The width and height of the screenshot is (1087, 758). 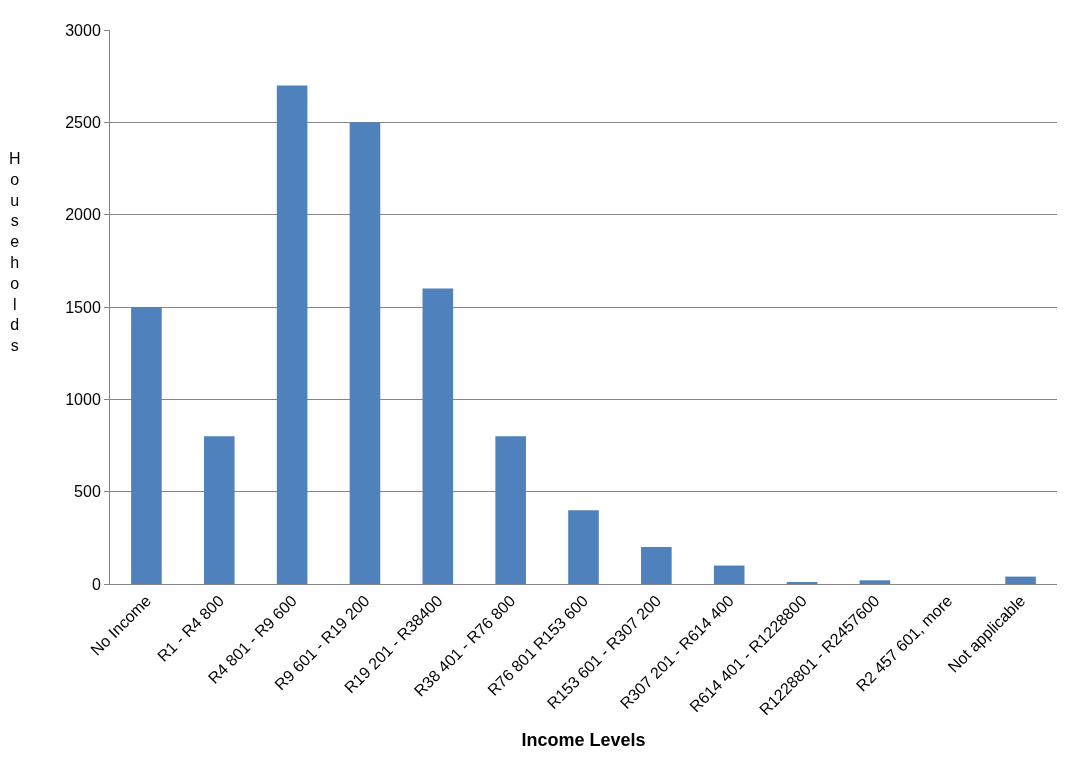 I want to click on y-tick-label: 1000, so click(x=83, y=399).